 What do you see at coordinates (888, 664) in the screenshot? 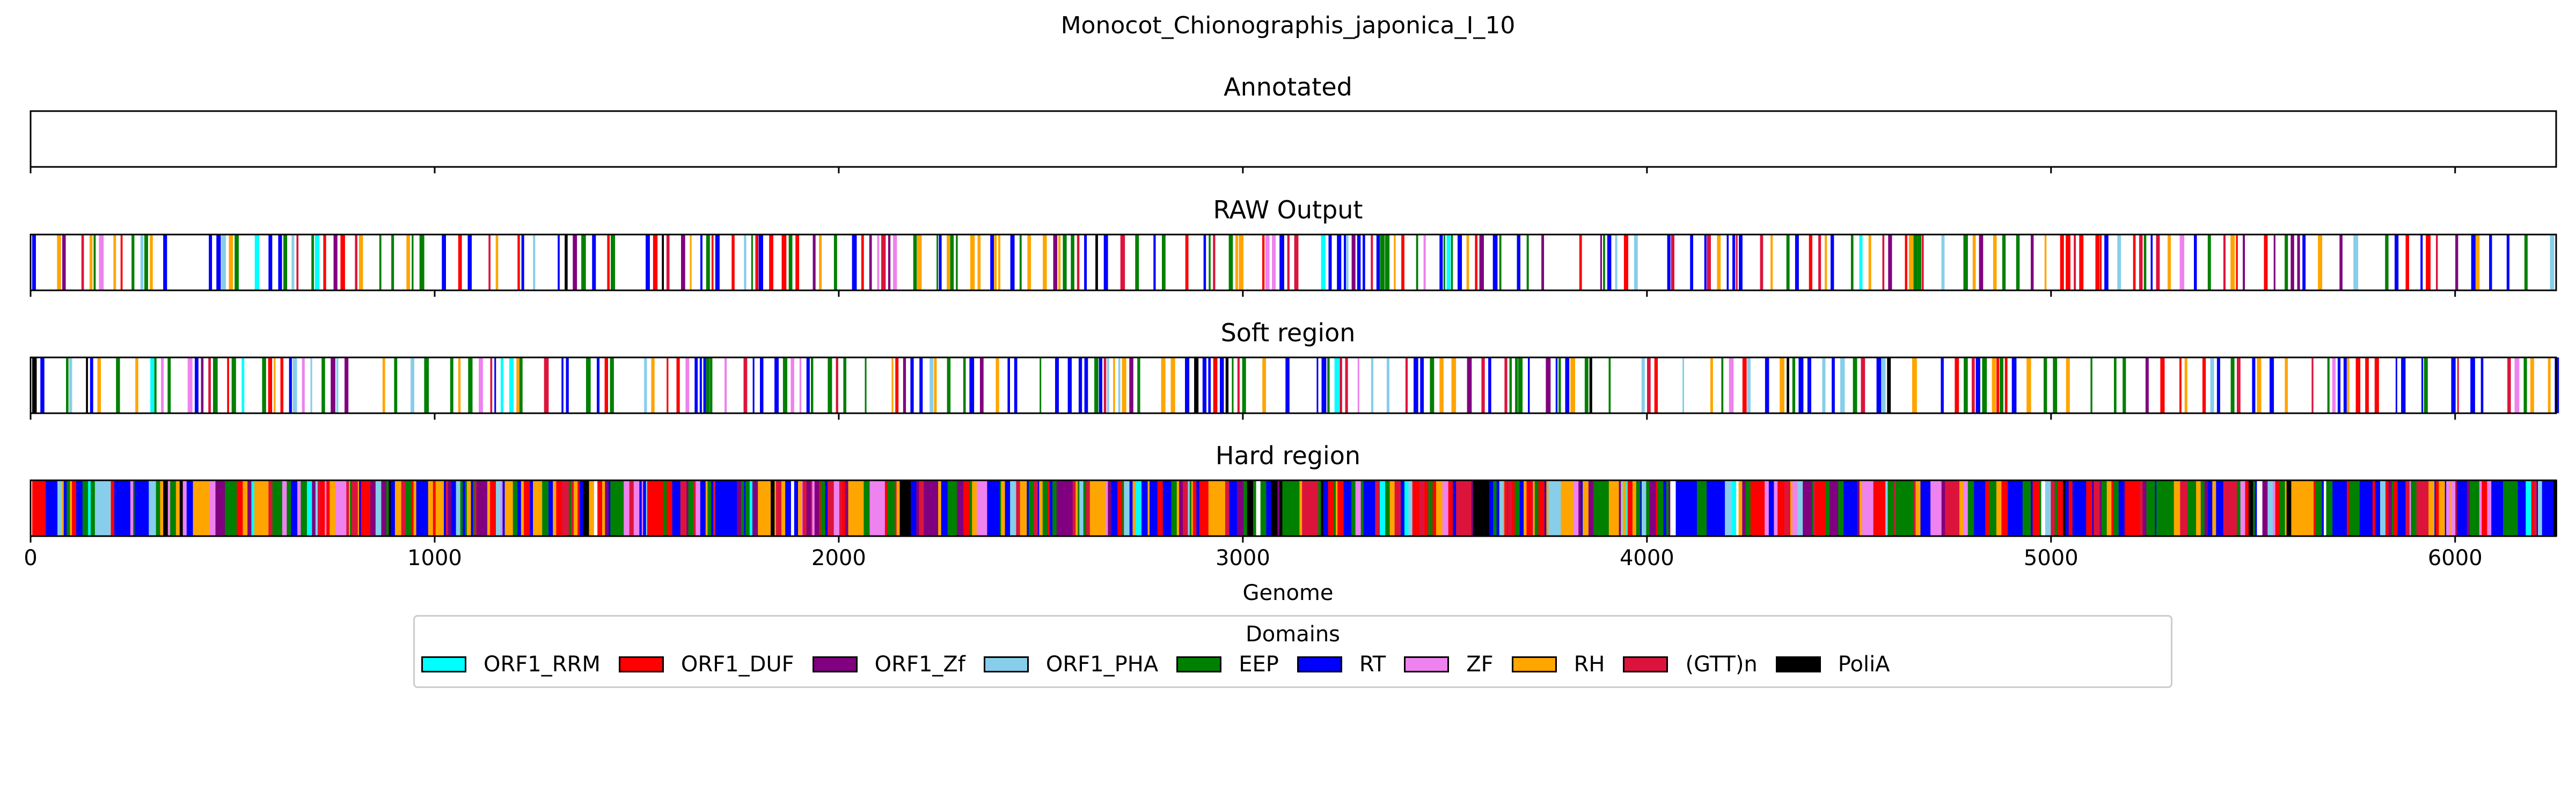
I see `legend-item: ORF1_Zf` at bounding box center [888, 664].